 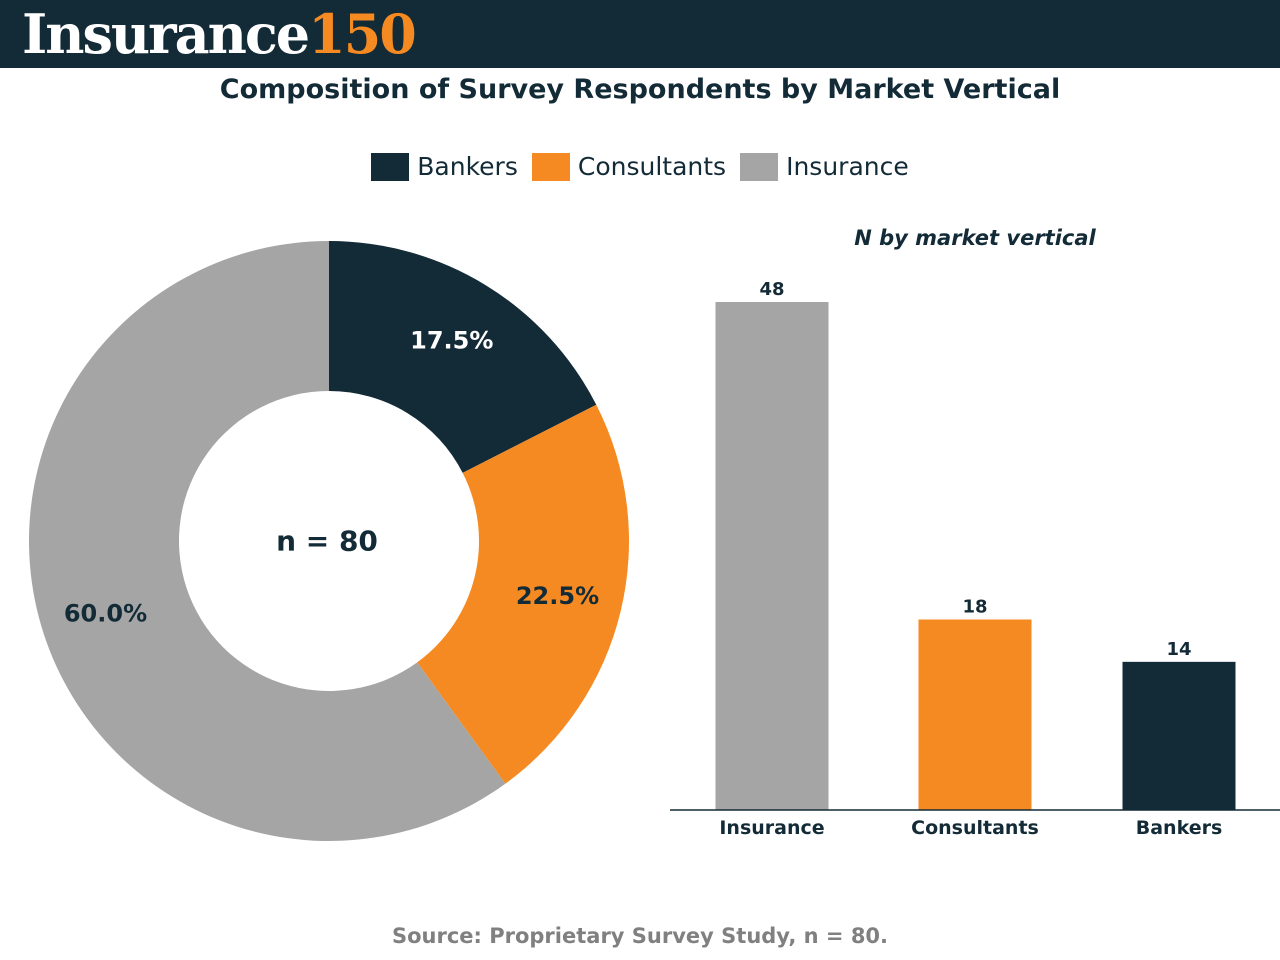 What do you see at coordinates (105, 614) in the screenshot?
I see `donut-label-insurance: 60.0%` at bounding box center [105, 614].